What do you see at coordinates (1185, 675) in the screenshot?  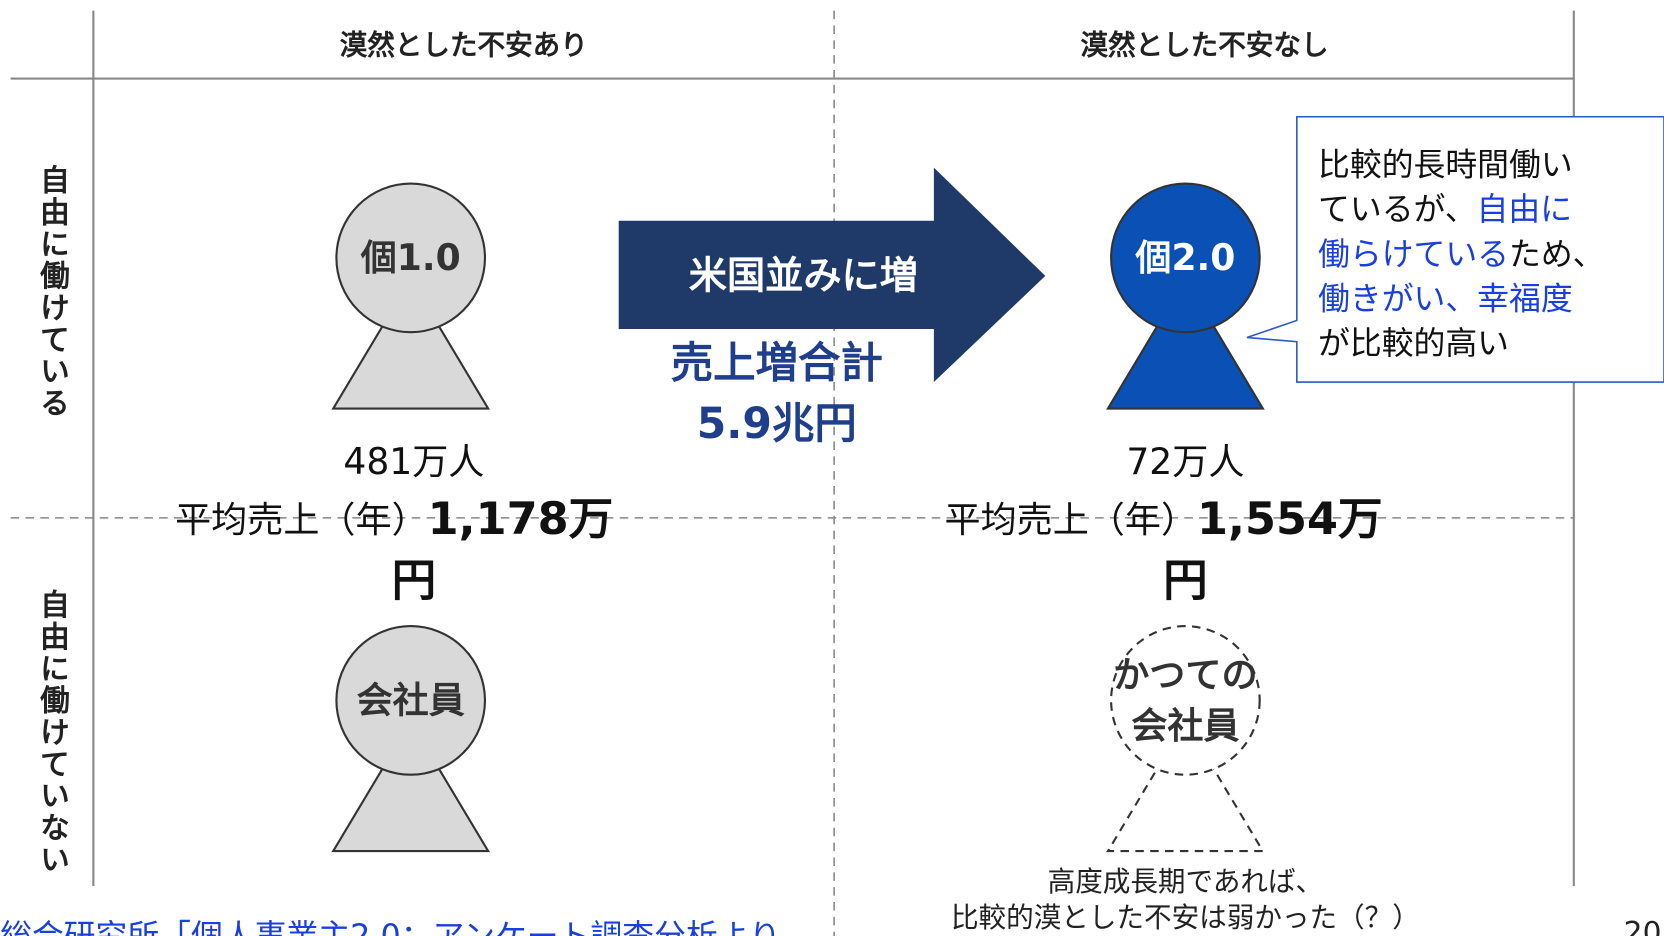 I see `figure-label: かつての` at bounding box center [1185, 675].